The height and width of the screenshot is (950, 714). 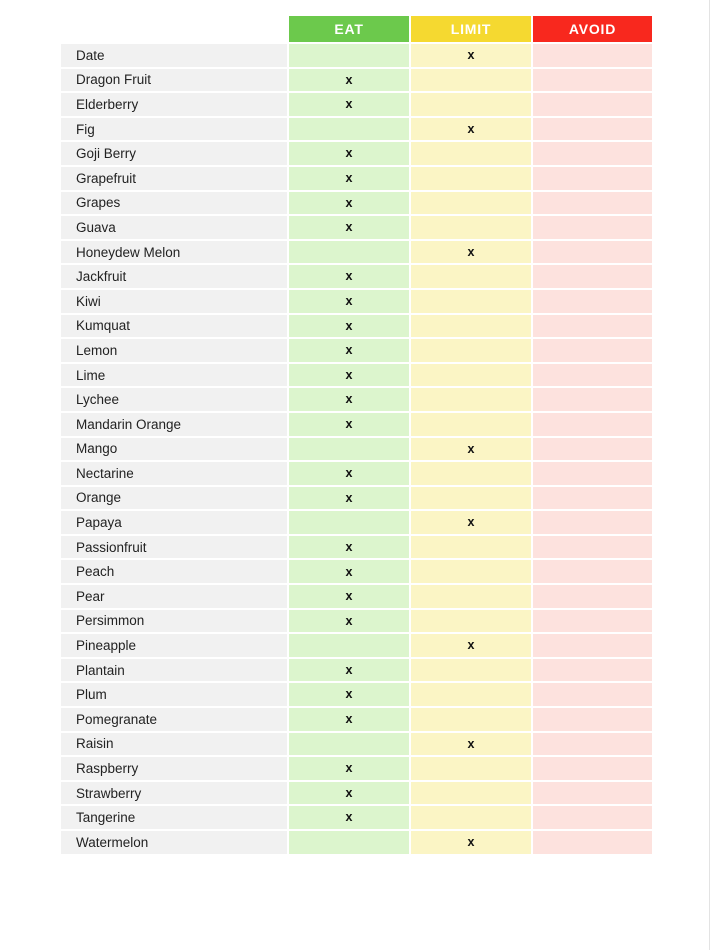 I want to click on fruit-name-cell: Orange, so click(x=174, y=498).